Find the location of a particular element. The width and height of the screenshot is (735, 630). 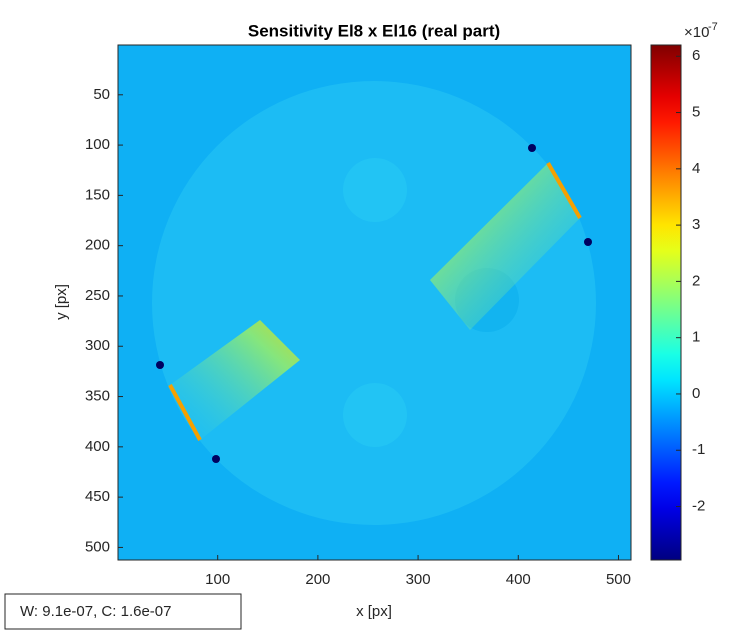

colorbar-exponent: -7 is located at coordinates (713, 27).